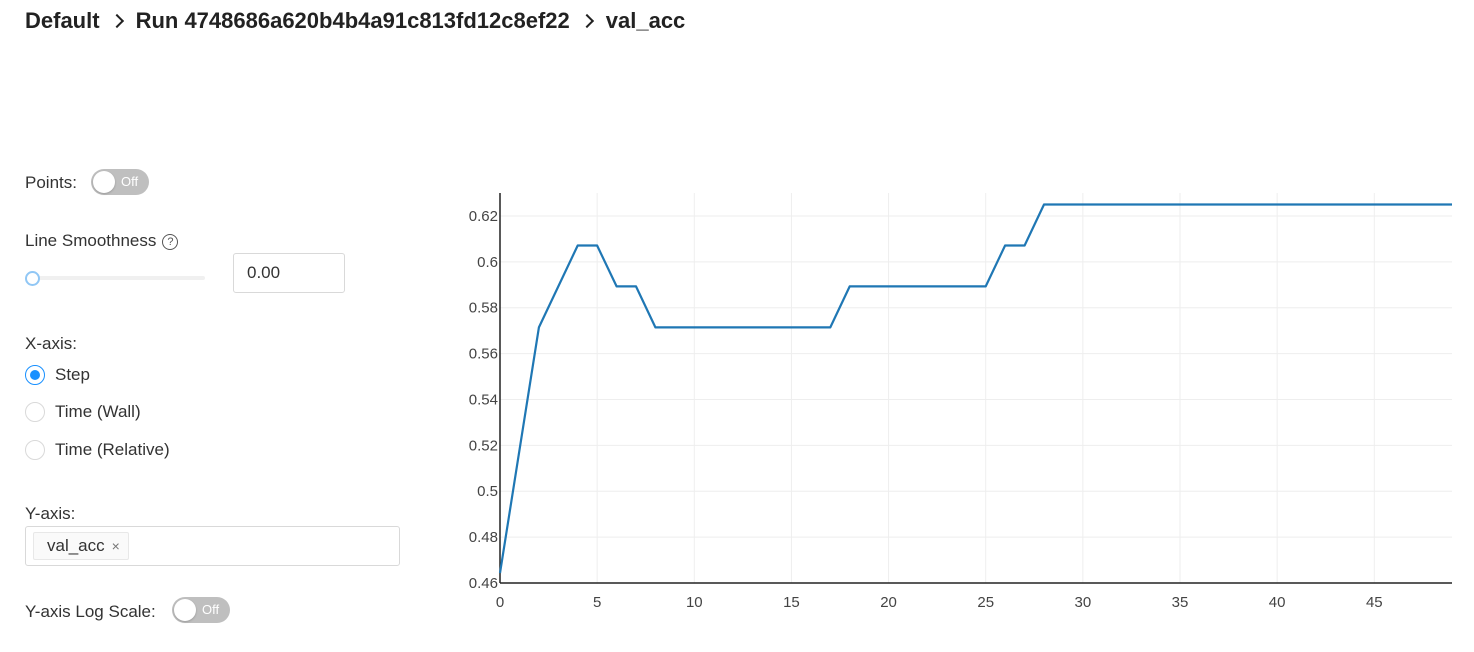 This screenshot has height=652, width=1474. Describe the element at coordinates (76, 545) in the screenshot. I see `y-axis-tag-label: val_acc` at that location.